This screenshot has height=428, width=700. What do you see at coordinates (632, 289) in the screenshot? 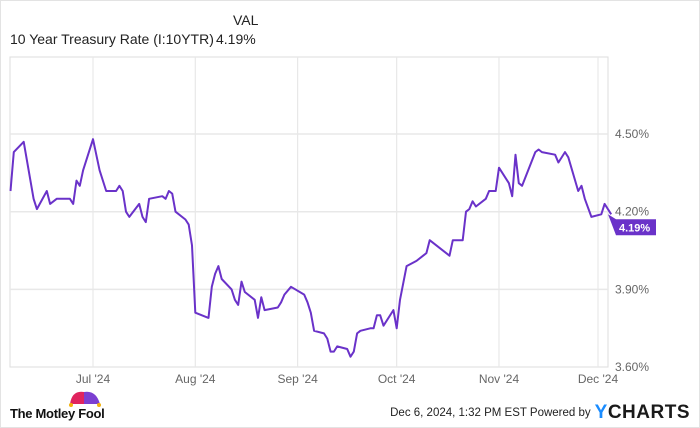
I see `y-tick-label: 3.90%` at bounding box center [632, 289].